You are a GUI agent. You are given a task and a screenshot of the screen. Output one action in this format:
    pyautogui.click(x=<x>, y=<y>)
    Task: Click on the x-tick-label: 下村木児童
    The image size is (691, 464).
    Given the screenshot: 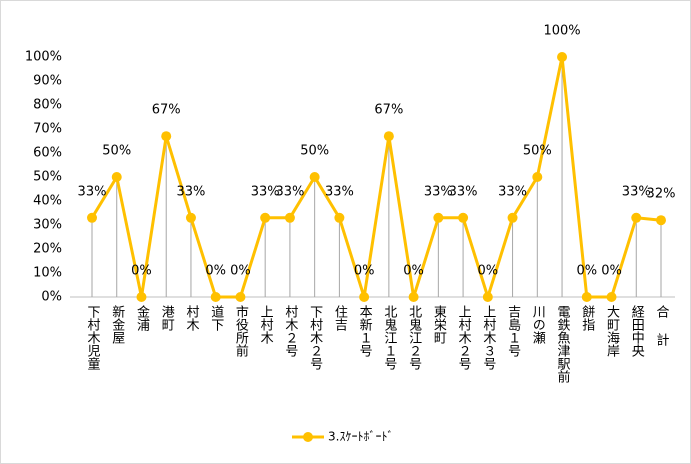 What is the action you would take?
    pyautogui.click(x=93, y=337)
    